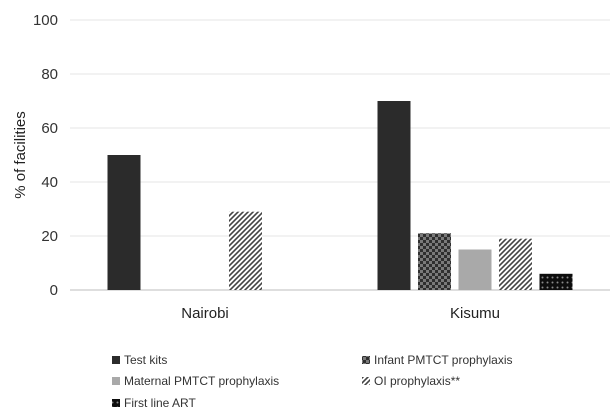  Describe the element at coordinates (515, 264) in the screenshot. I see `bar-oi-prophylaxis-kisumu` at that location.